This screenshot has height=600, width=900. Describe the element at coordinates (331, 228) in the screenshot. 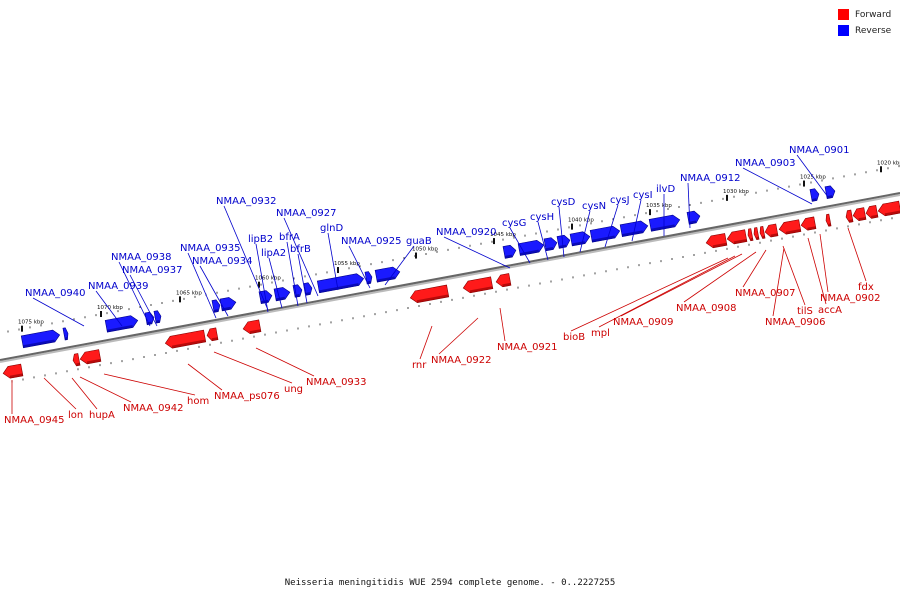

I see `svg-text: glnD` at that location.